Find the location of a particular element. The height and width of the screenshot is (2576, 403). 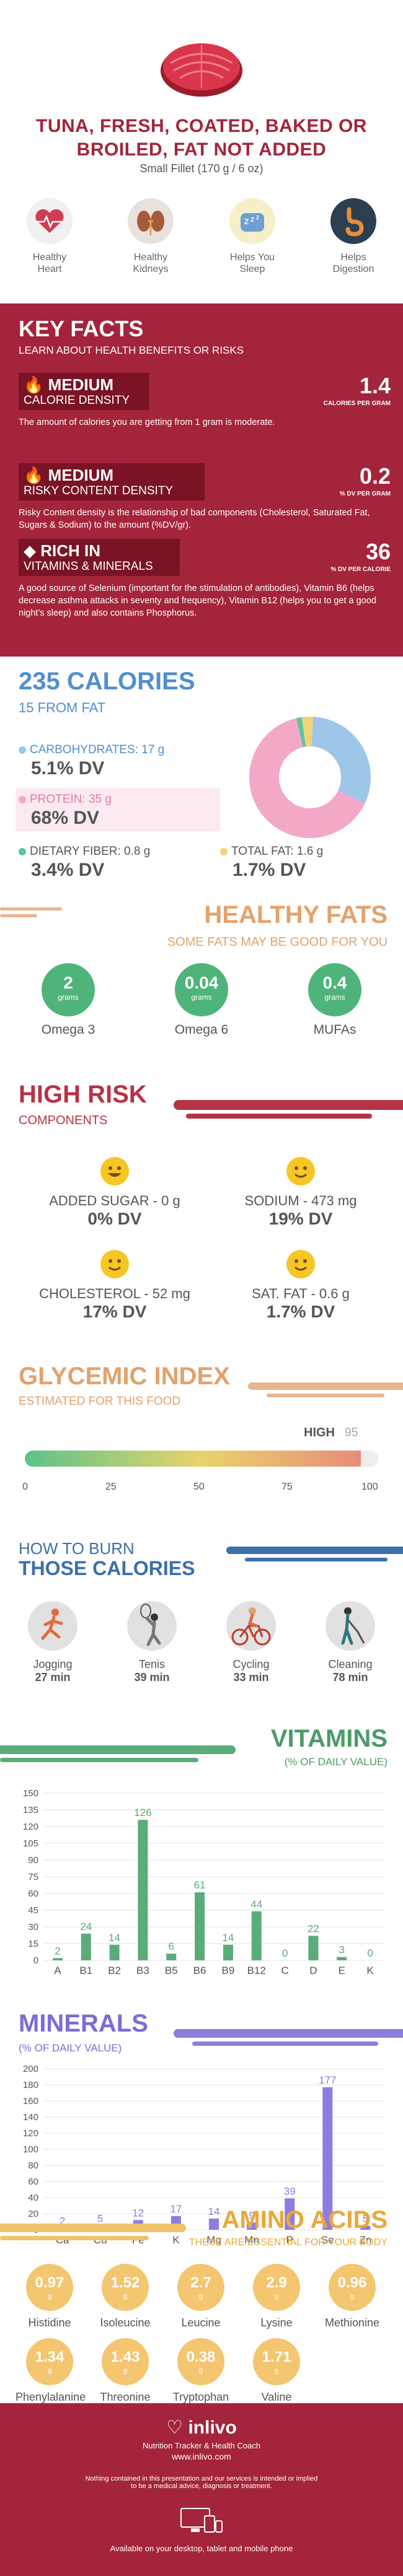

mineral-ytick: 20 is located at coordinates (33, 2214).